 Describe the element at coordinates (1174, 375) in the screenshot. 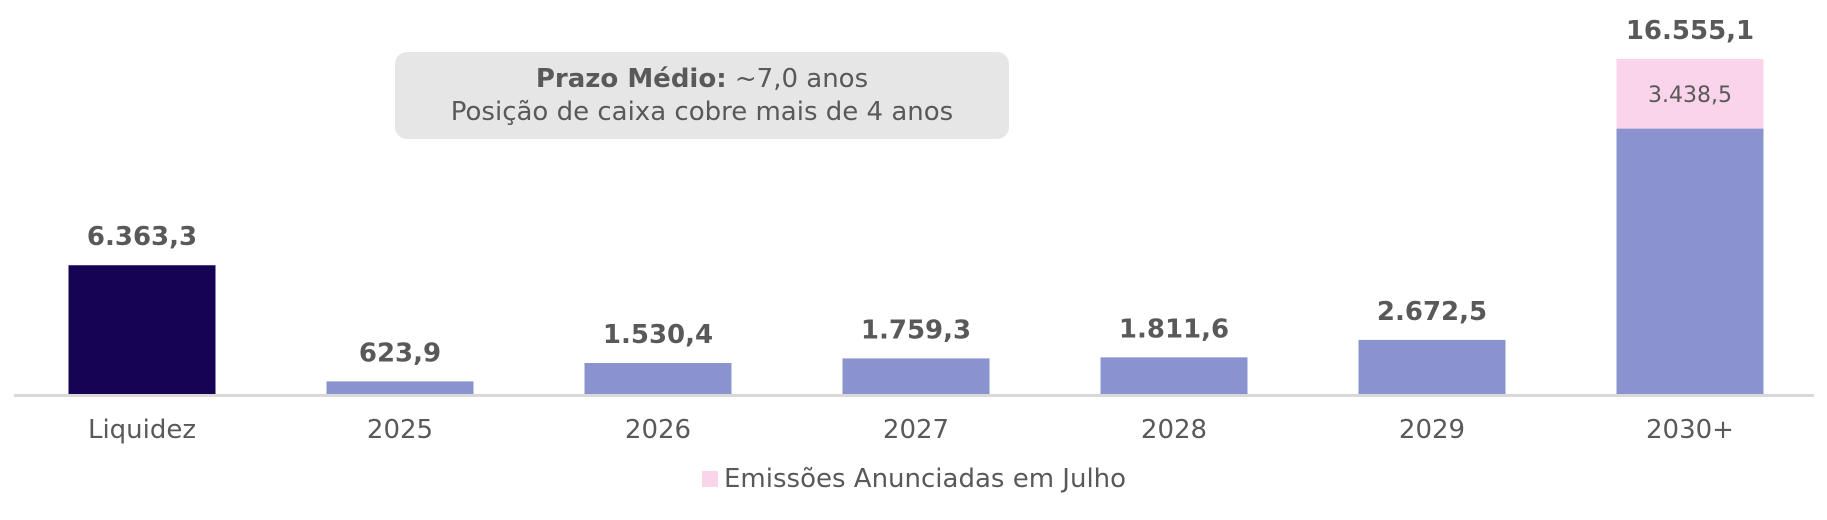

I see `bar-2028` at that location.